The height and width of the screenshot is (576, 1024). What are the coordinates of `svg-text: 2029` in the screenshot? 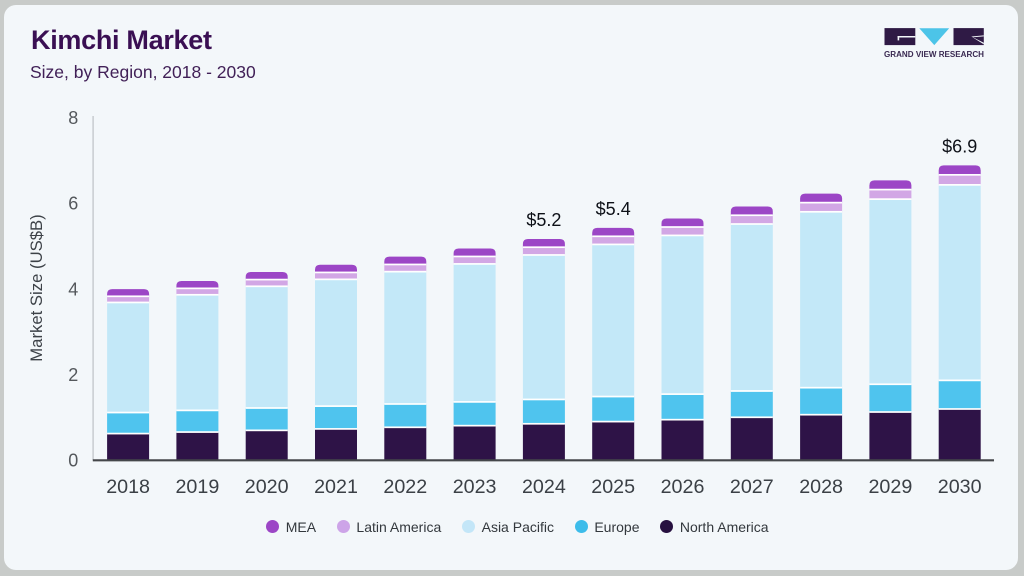 It's located at (890, 487).